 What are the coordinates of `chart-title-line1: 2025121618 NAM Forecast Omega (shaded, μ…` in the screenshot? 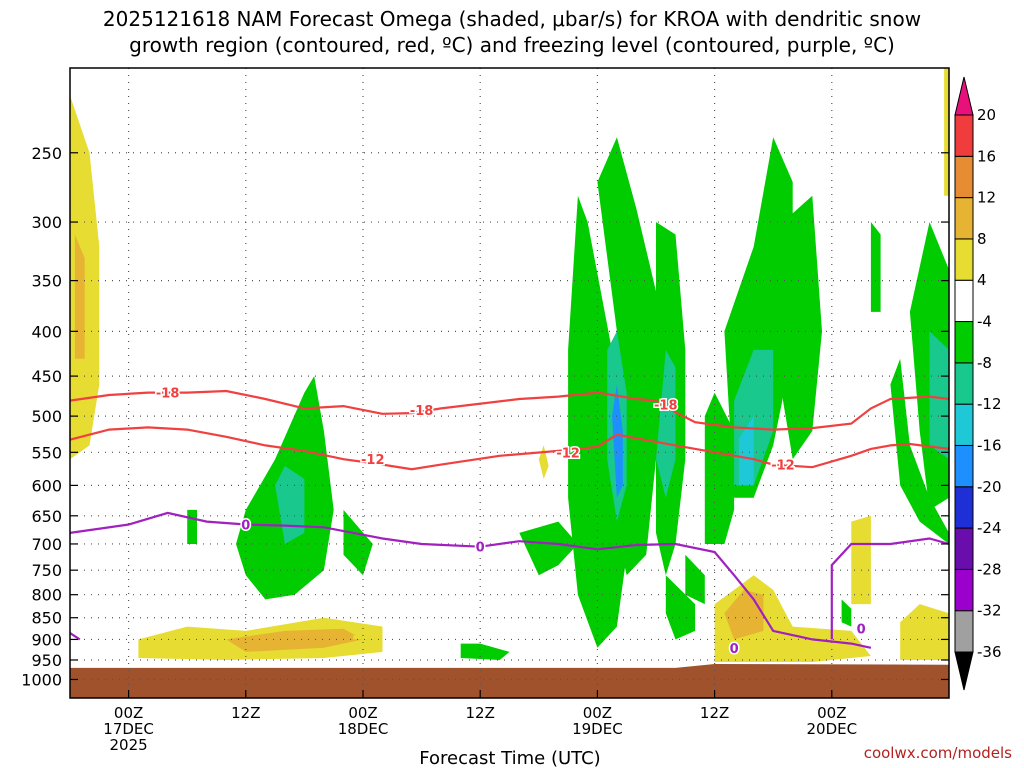 It's located at (512, 19).